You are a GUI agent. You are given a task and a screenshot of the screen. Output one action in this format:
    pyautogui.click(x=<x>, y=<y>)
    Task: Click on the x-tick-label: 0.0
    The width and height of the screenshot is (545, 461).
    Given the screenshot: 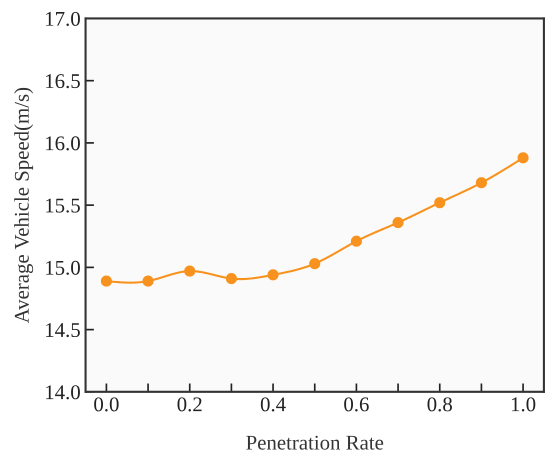 What is the action you would take?
    pyautogui.click(x=106, y=404)
    